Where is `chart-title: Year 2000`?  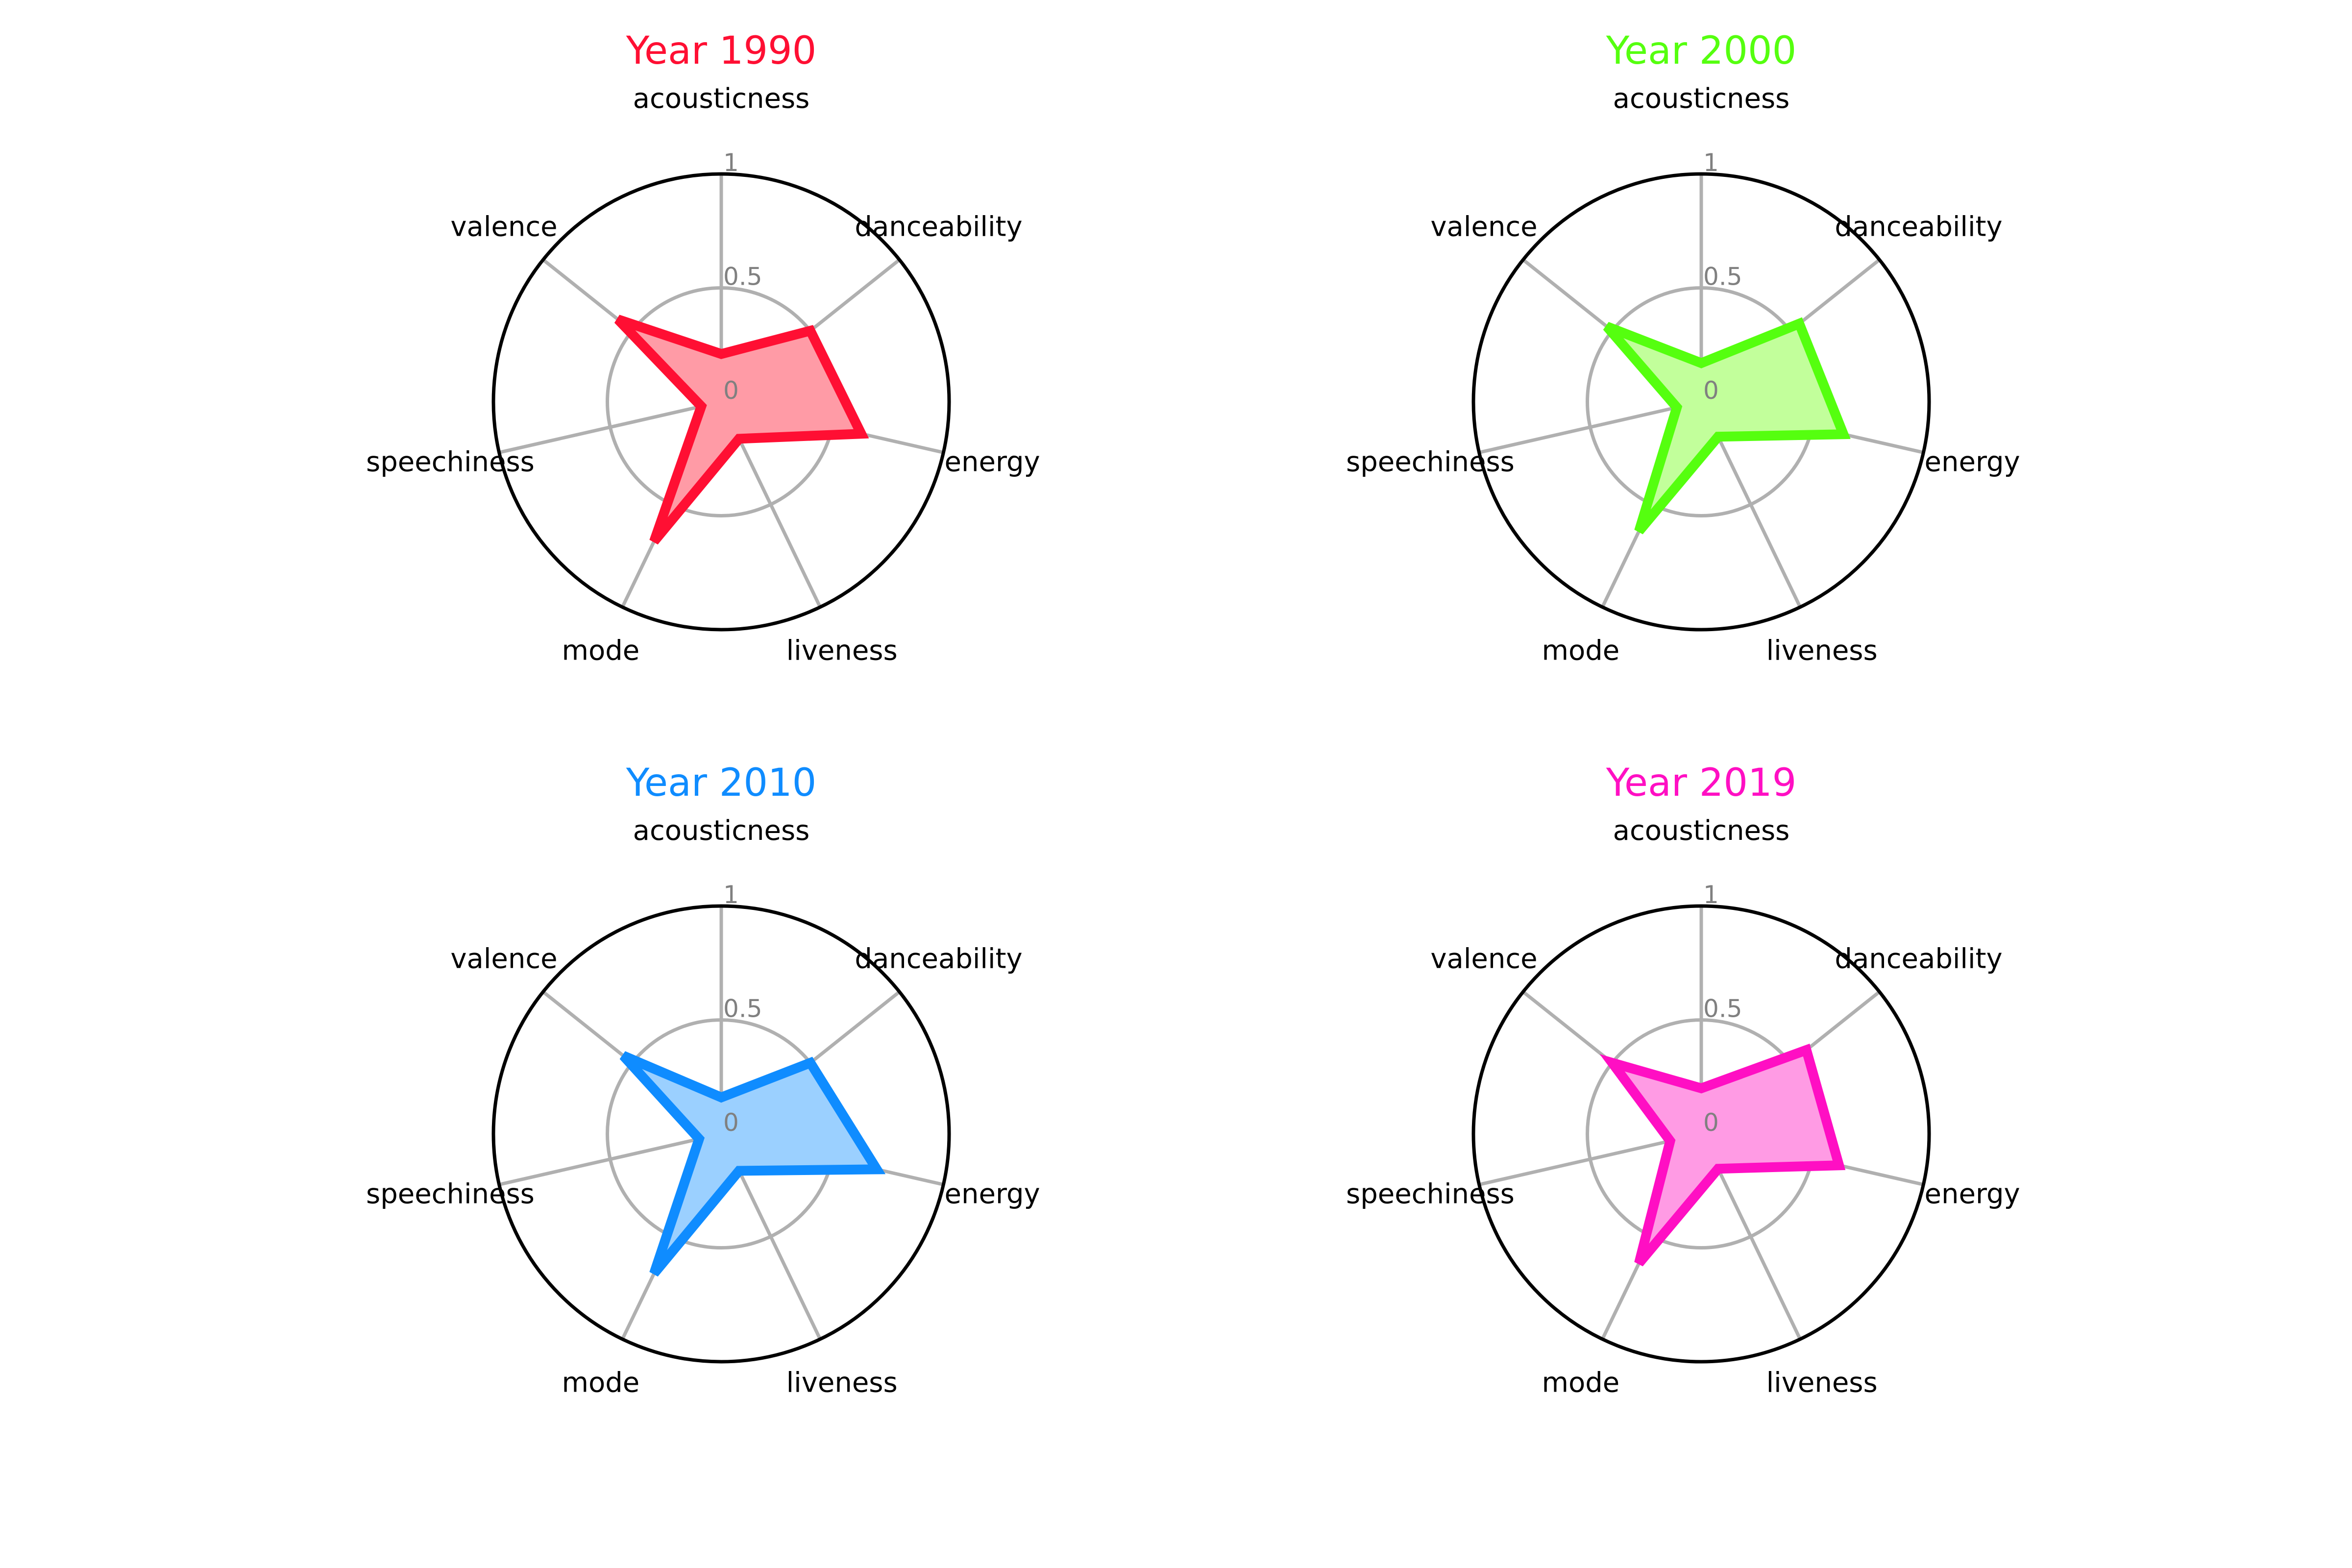
chart-title: Year 2000 is located at coordinates (1701, 51).